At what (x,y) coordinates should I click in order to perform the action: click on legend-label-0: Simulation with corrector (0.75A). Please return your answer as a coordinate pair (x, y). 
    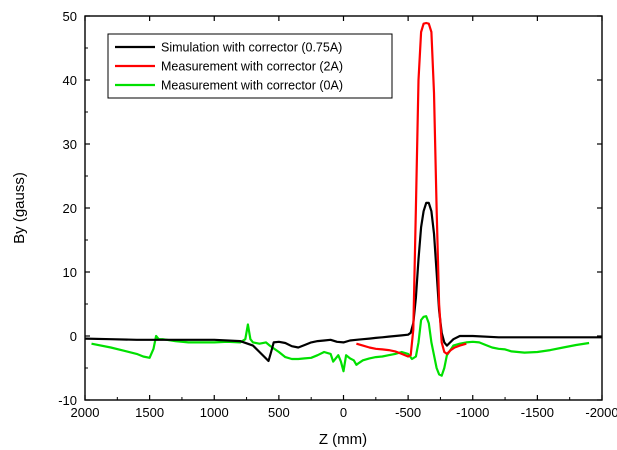
    Looking at the image, I should click on (251, 48).